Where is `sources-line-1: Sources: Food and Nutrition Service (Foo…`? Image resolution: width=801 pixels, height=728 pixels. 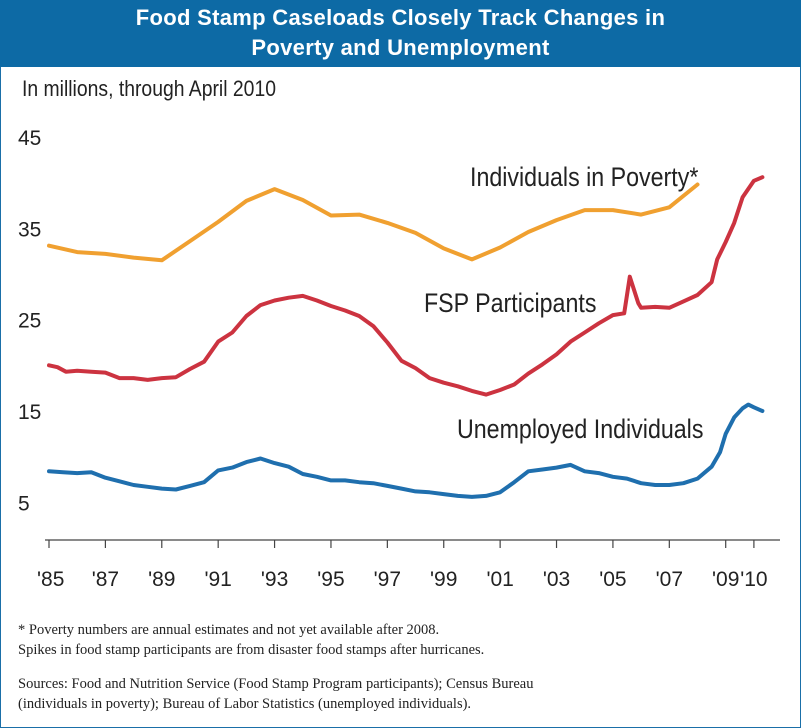
sources-line-1: Sources: Food and Nutrition Service (Foo… is located at coordinates (276, 684).